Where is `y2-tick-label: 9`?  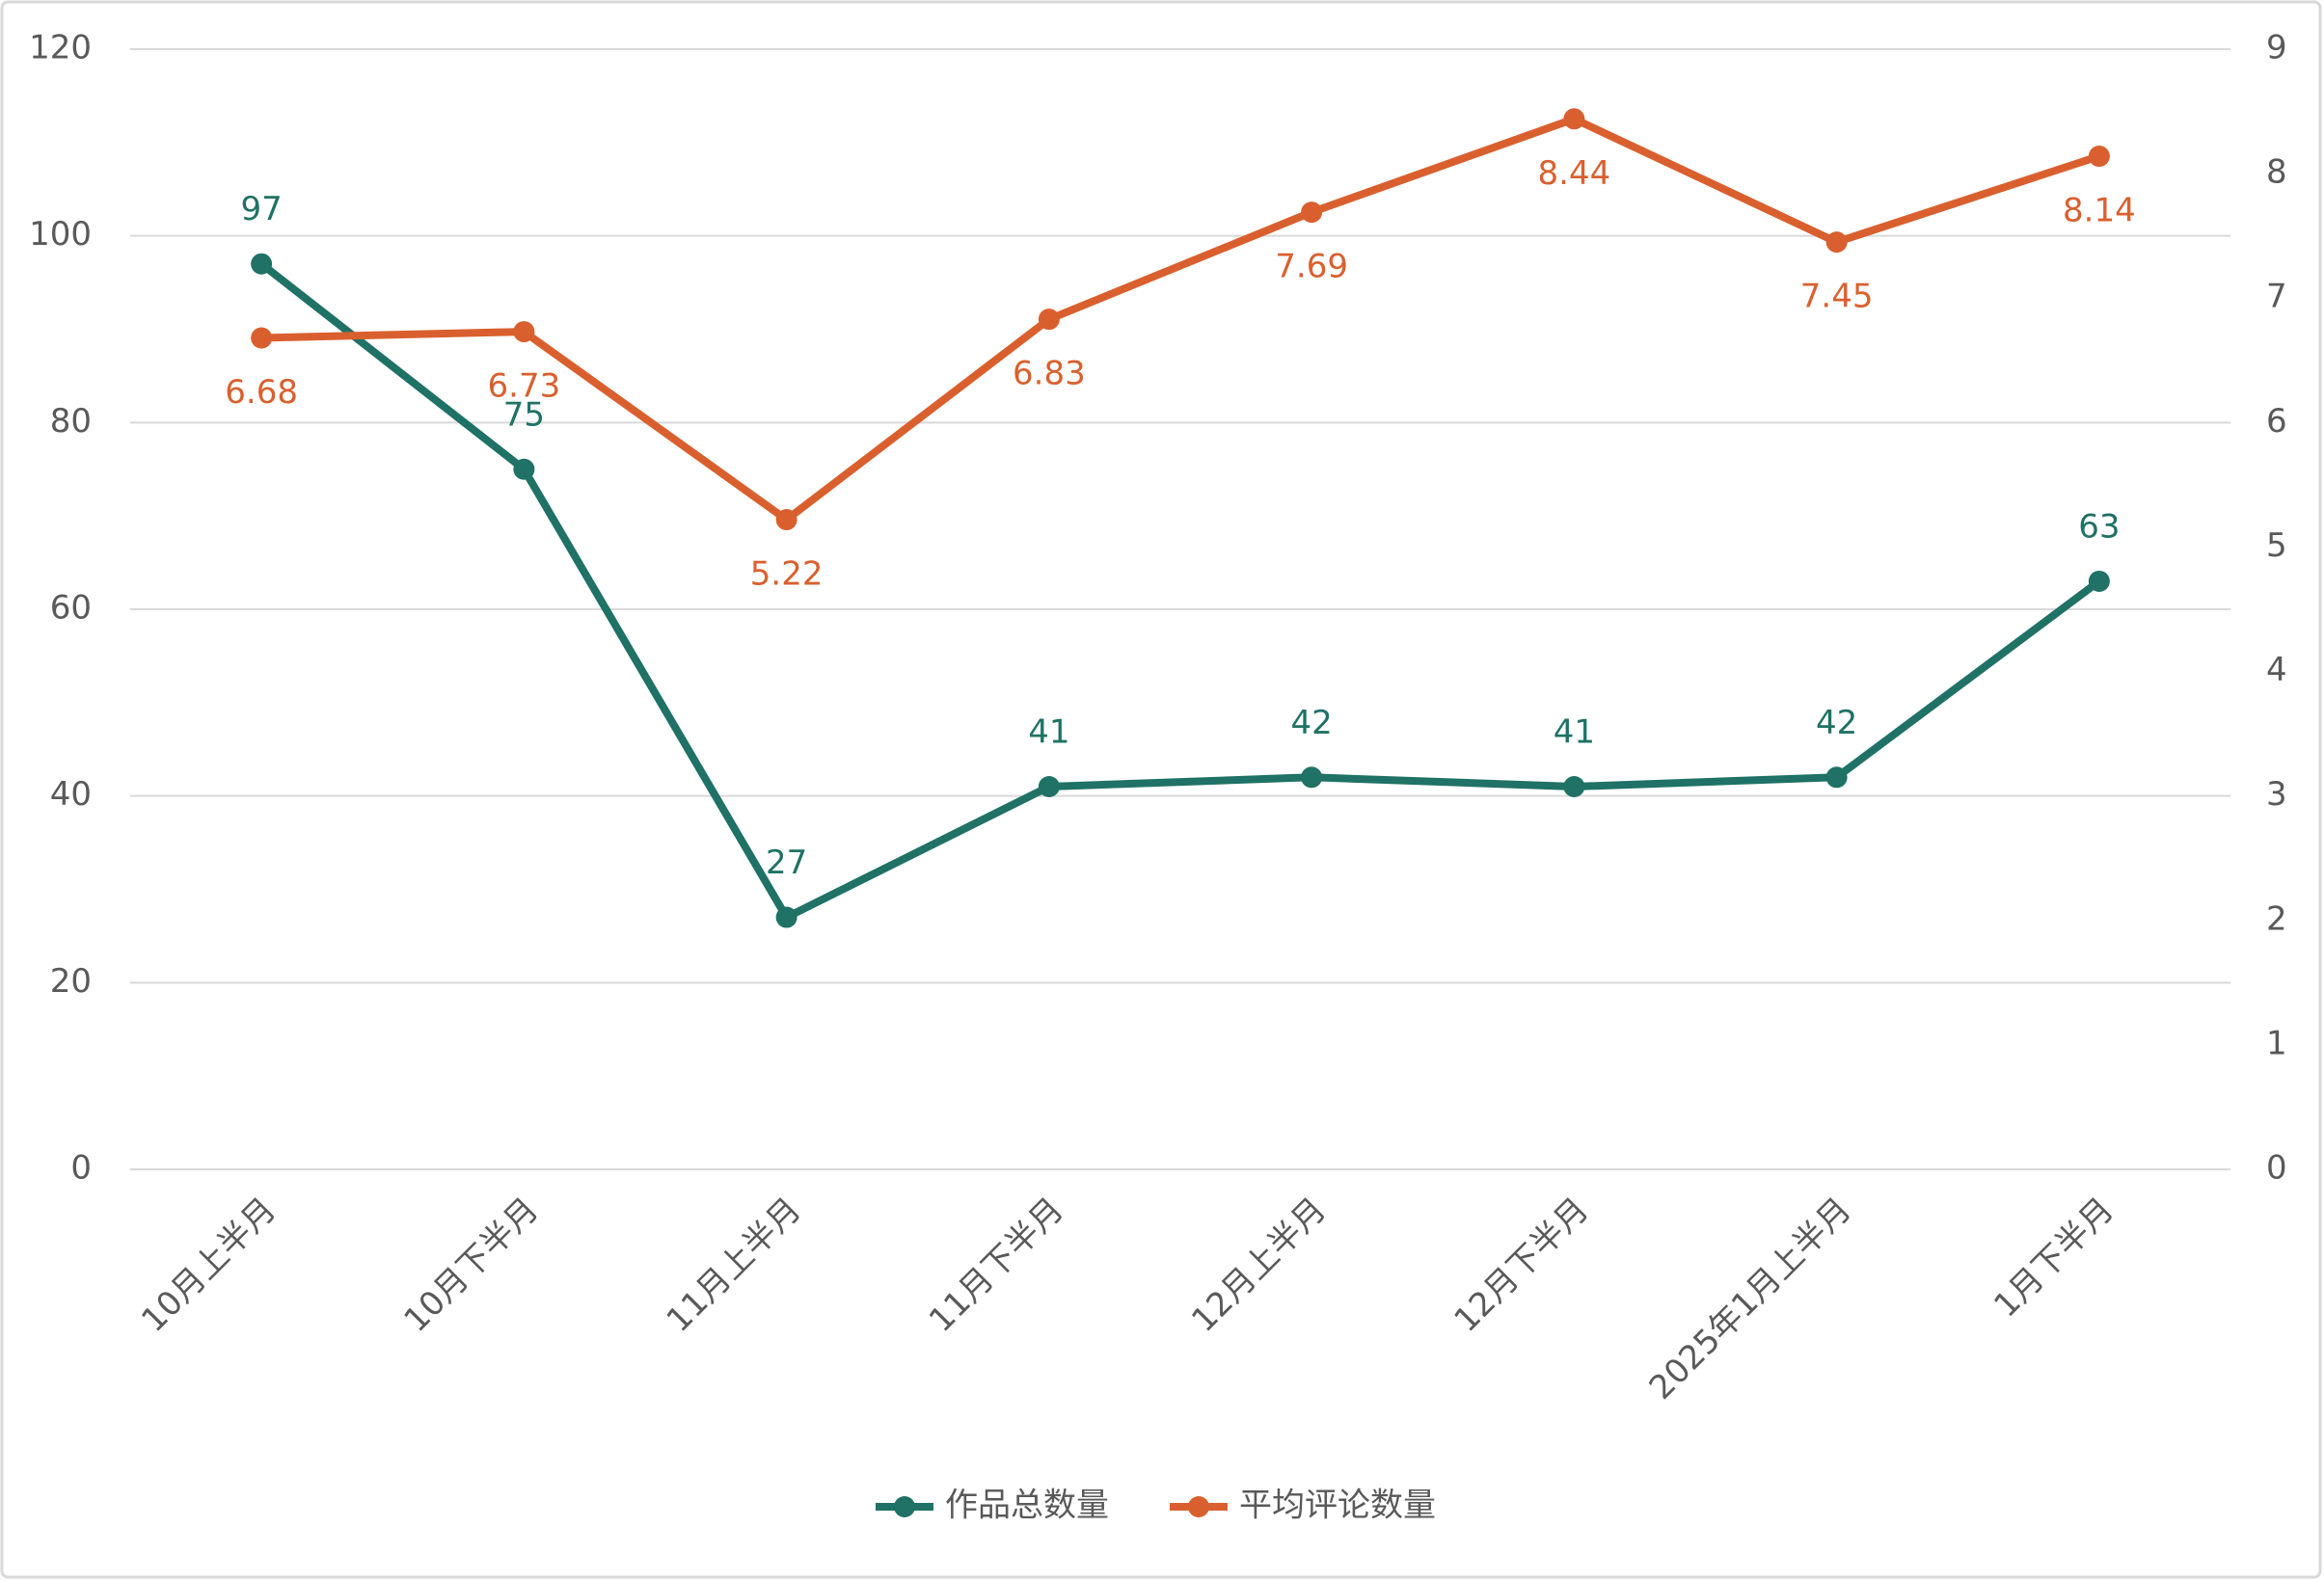 y2-tick-label: 9 is located at coordinates (2276, 48).